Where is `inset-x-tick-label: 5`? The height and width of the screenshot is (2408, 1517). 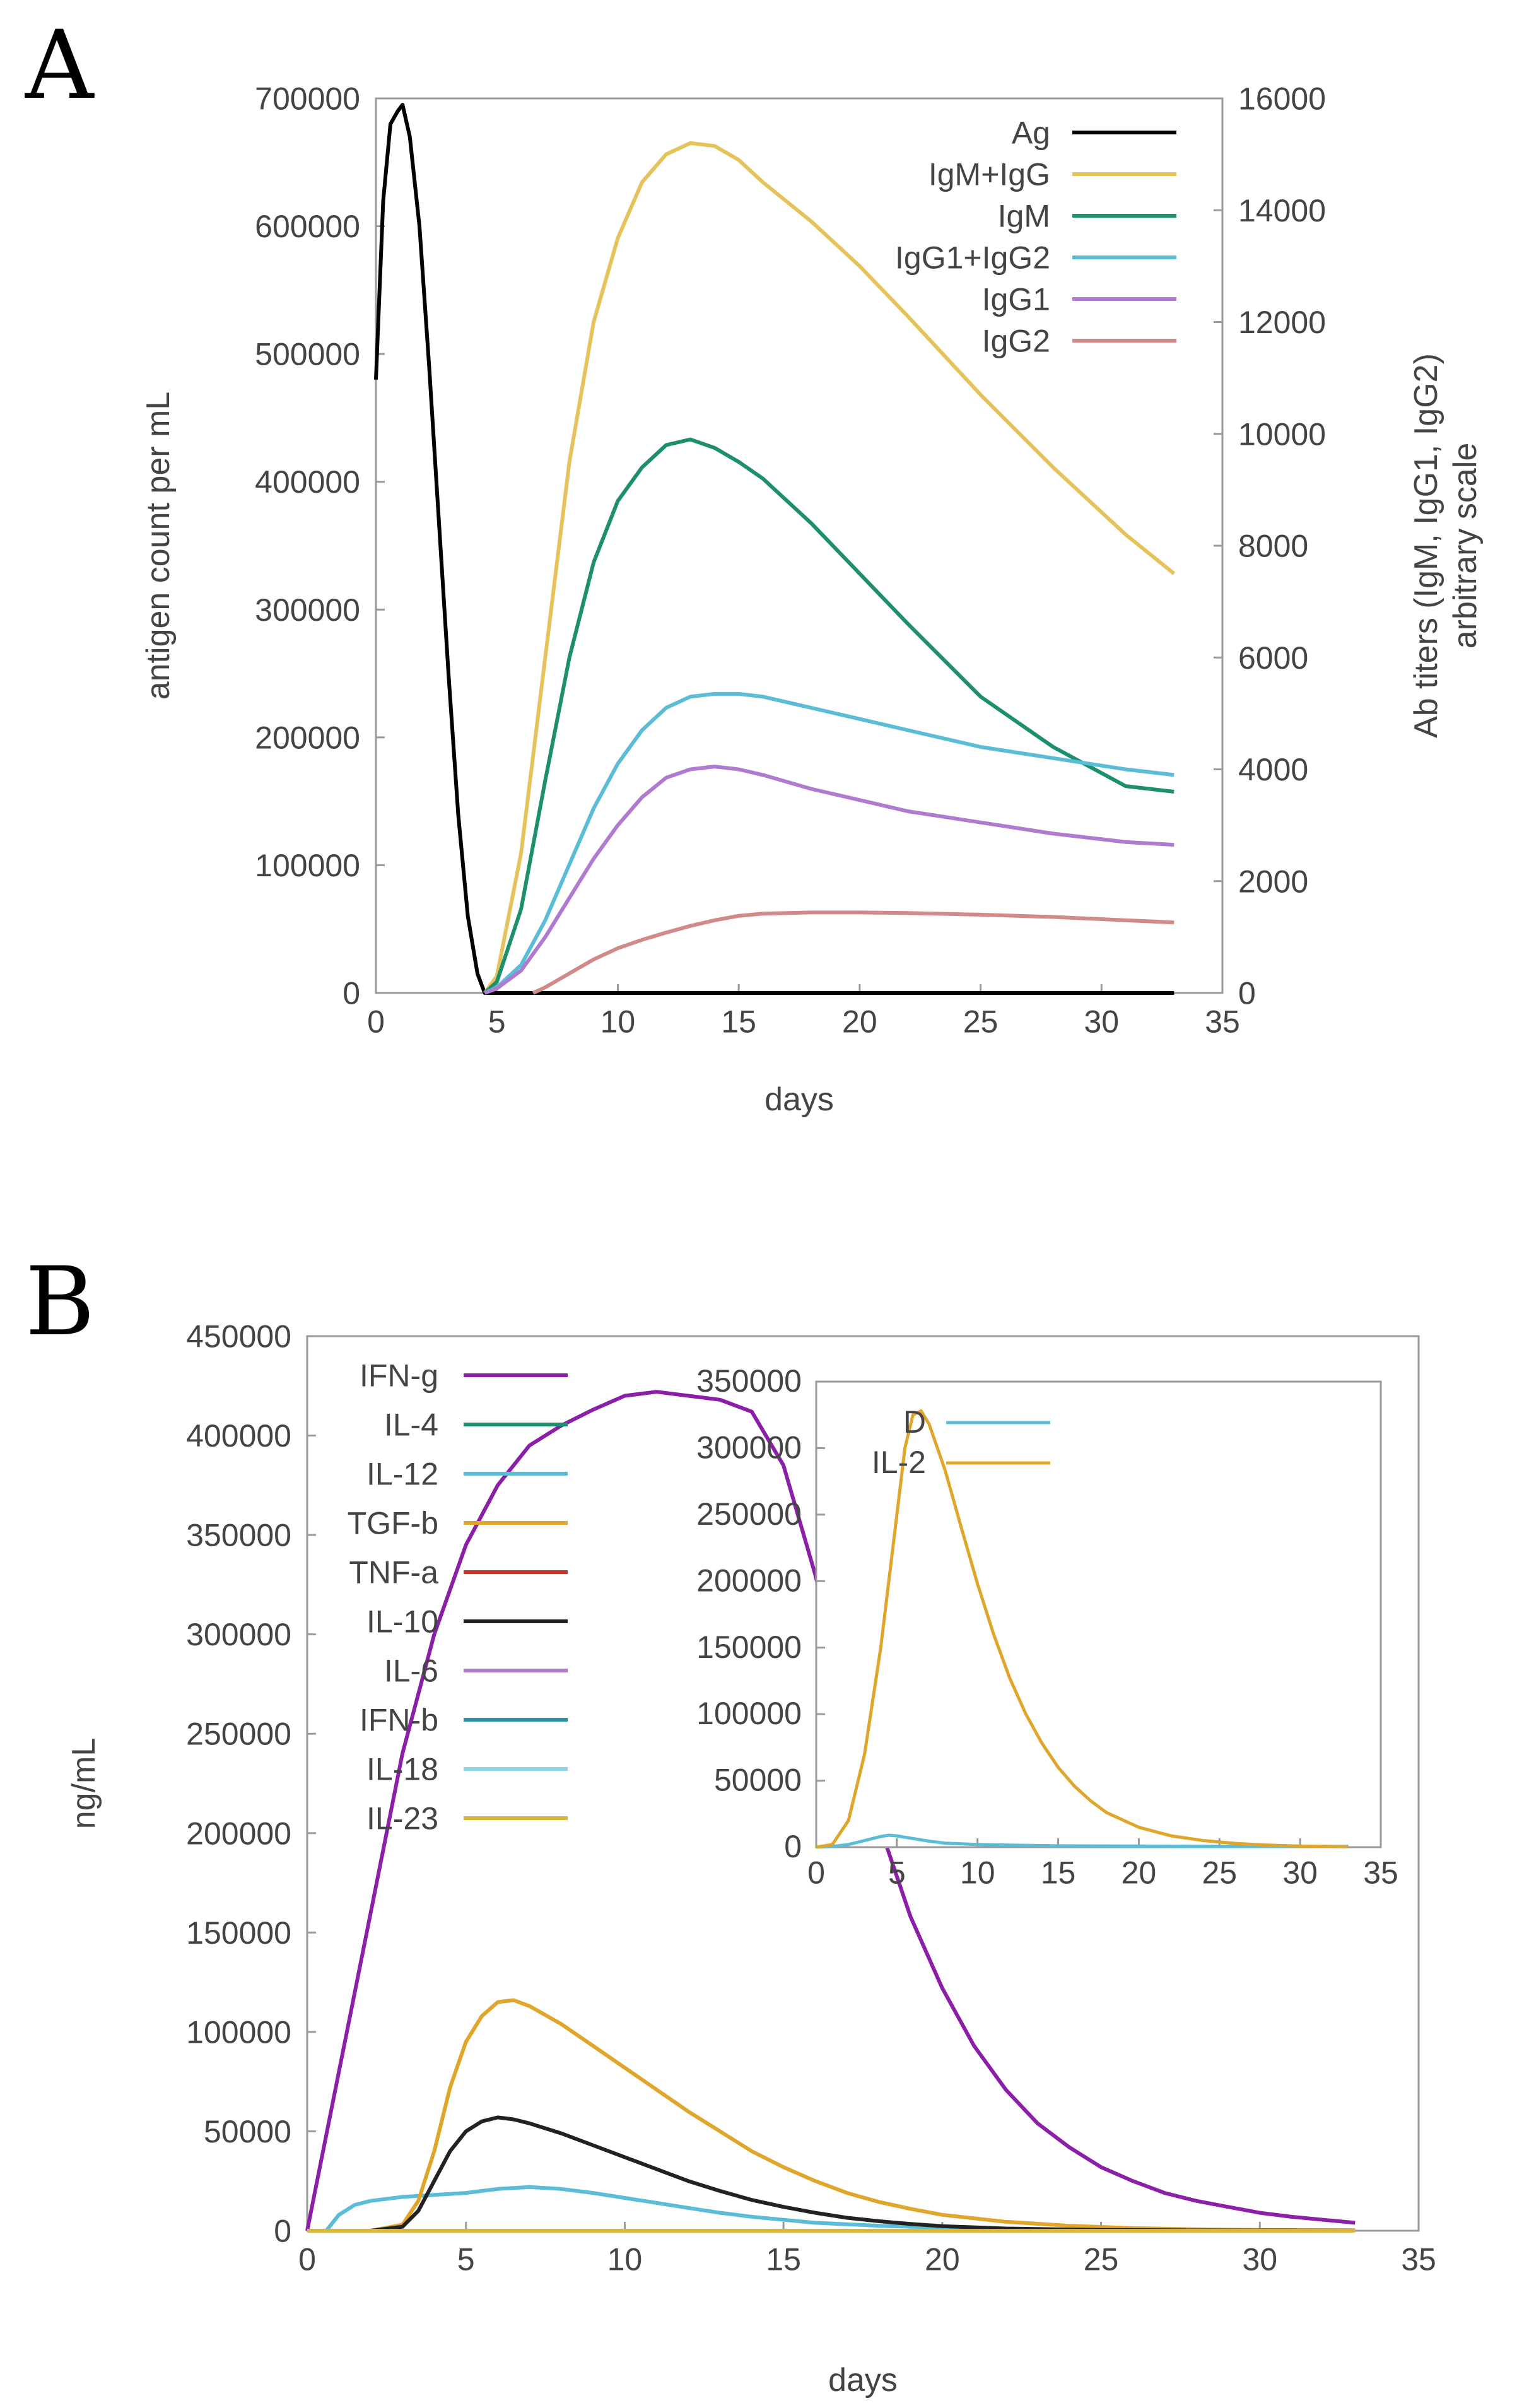 inset-x-tick-label: 5 is located at coordinates (897, 1873).